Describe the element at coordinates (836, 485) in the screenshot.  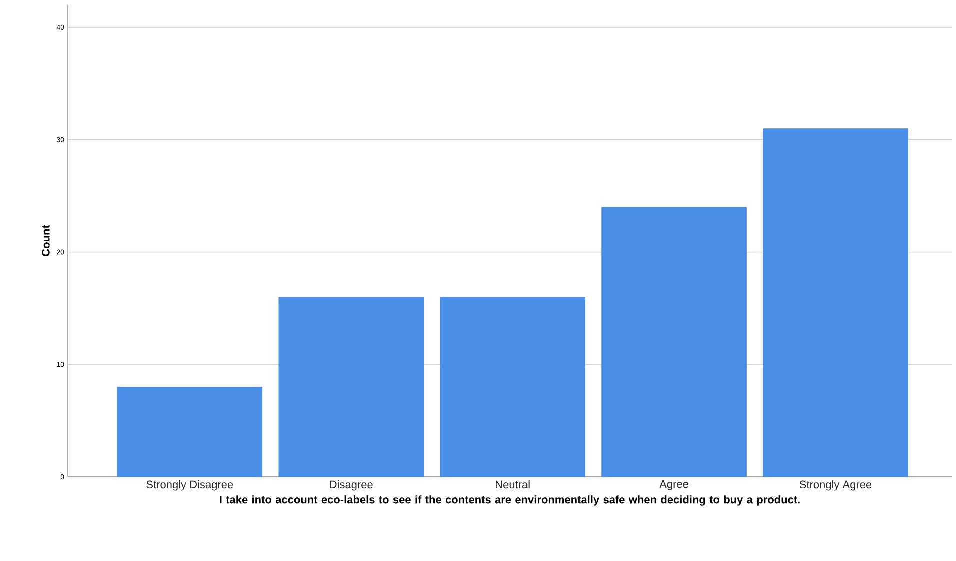
I see `x-tick-label: Strongly Agree` at that location.